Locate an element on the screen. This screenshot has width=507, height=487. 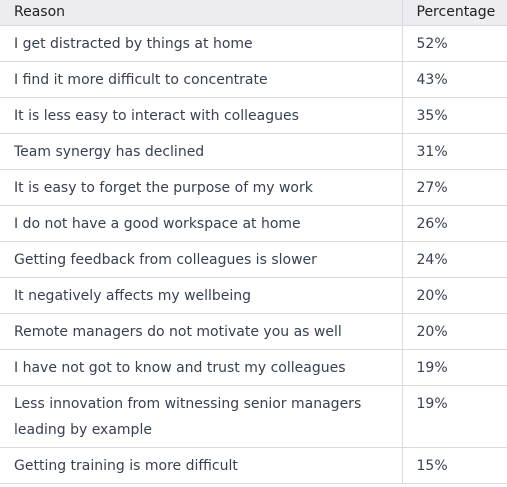
table-row: Getting training is more difficult 15% is located at coordinates (253, 465).